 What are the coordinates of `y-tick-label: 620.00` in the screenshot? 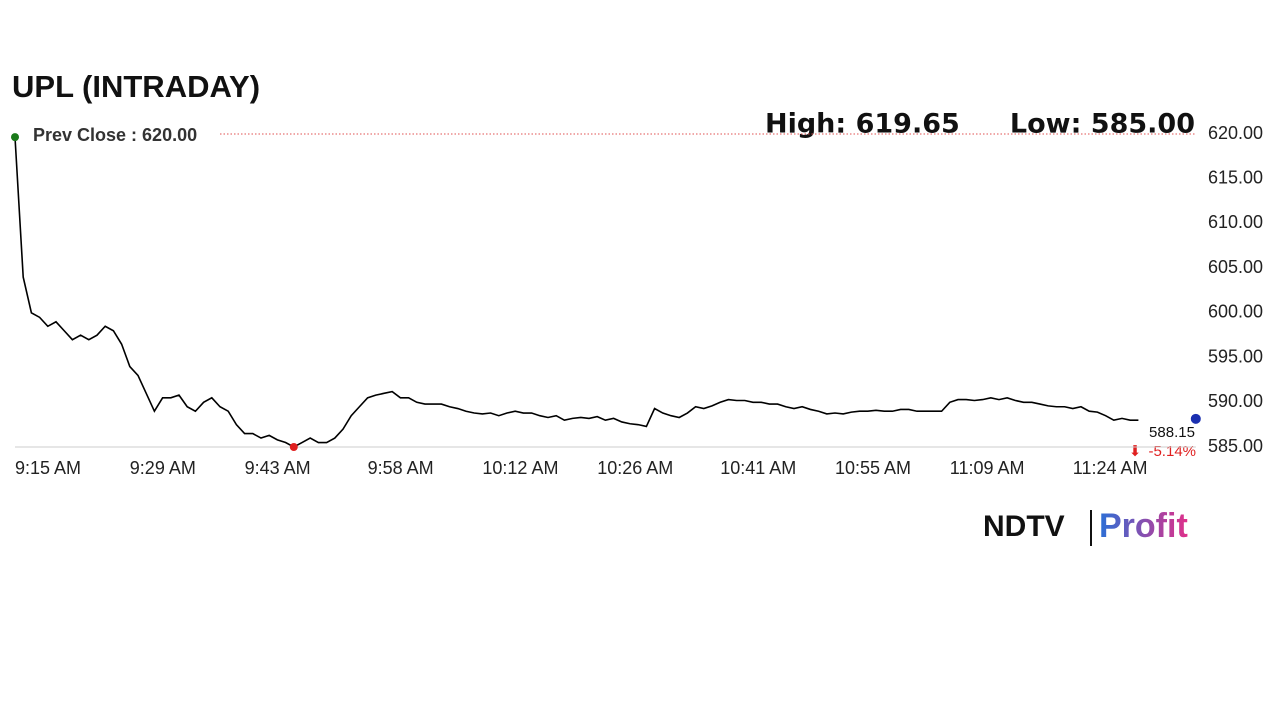 It's located at (1235, 133).